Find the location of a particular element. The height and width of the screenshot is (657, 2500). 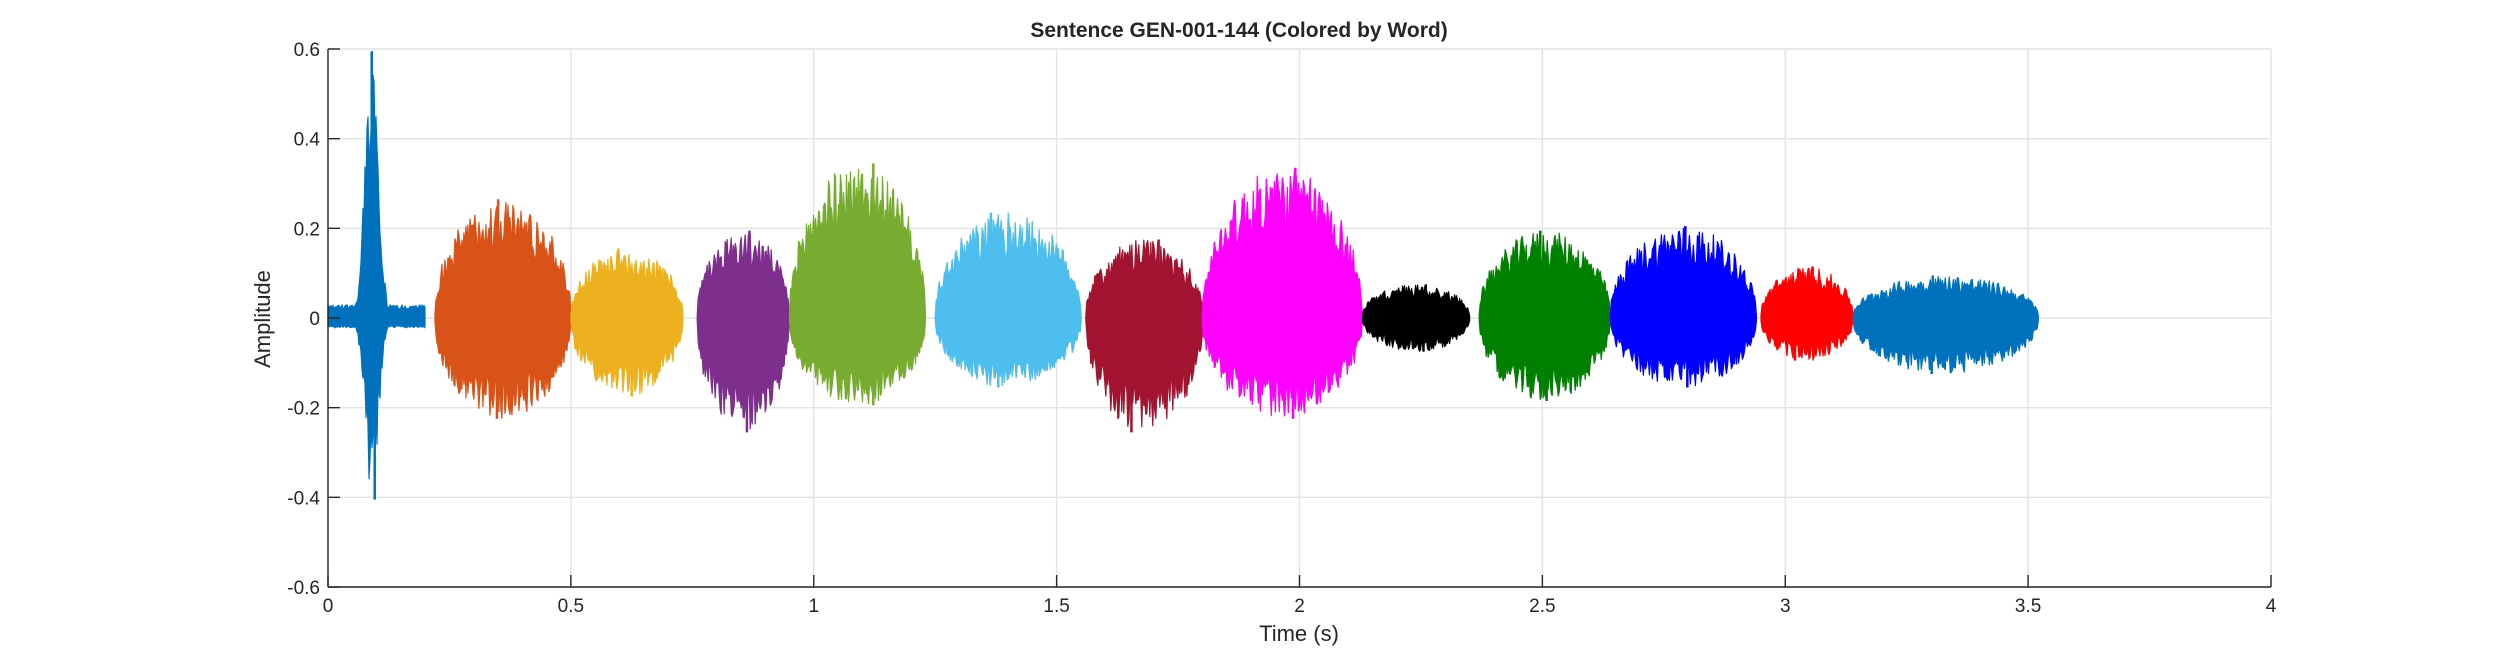

x-tick-label-1: 0.5 is located at coordinates (571, 606).